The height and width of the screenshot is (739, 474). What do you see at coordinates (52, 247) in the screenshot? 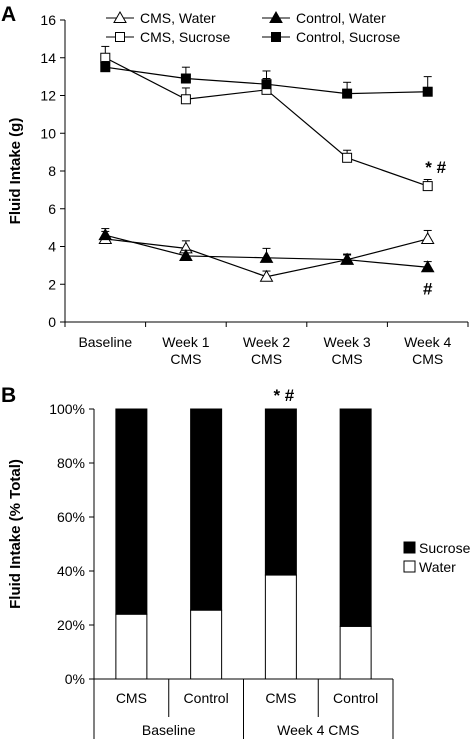
I see `y-tick-label: 4` at bounding box center [52, 247].